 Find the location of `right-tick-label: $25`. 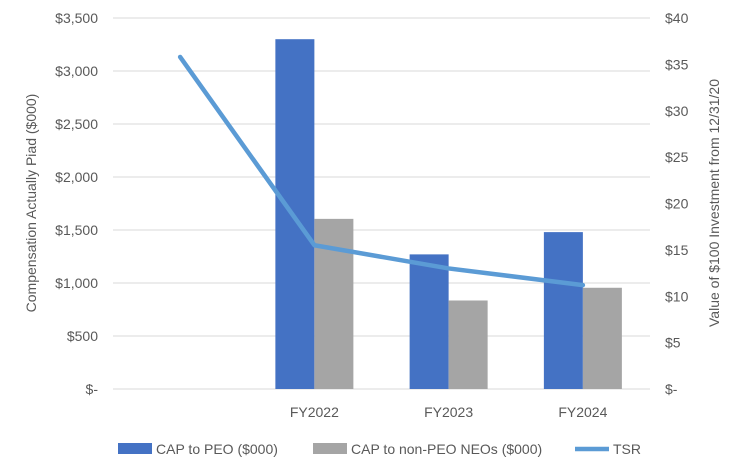

right-tick-label: $25 is located at coordinates (677, 157).